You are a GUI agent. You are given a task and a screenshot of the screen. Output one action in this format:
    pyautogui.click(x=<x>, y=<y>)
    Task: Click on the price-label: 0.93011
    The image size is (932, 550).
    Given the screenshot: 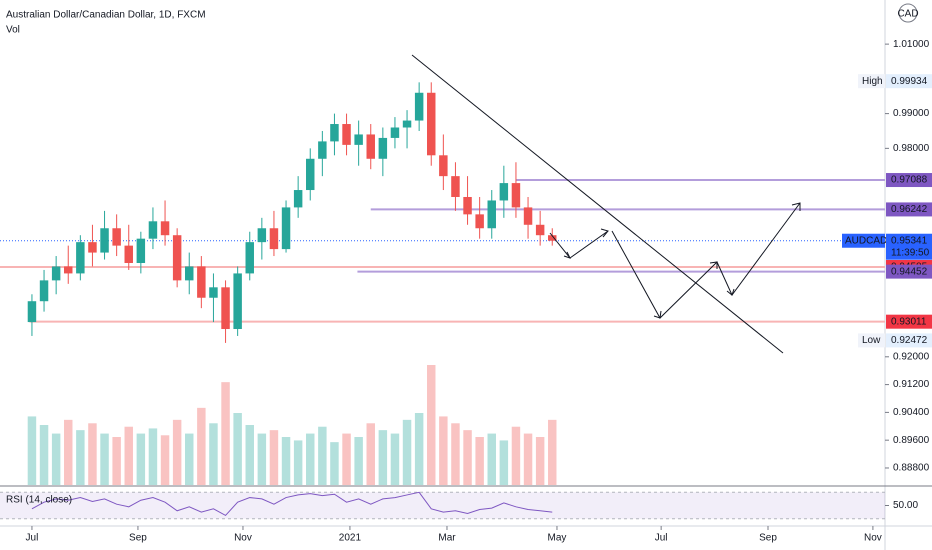 What is the action you would take?
    pyautogui.click(x=909, y=321)
    